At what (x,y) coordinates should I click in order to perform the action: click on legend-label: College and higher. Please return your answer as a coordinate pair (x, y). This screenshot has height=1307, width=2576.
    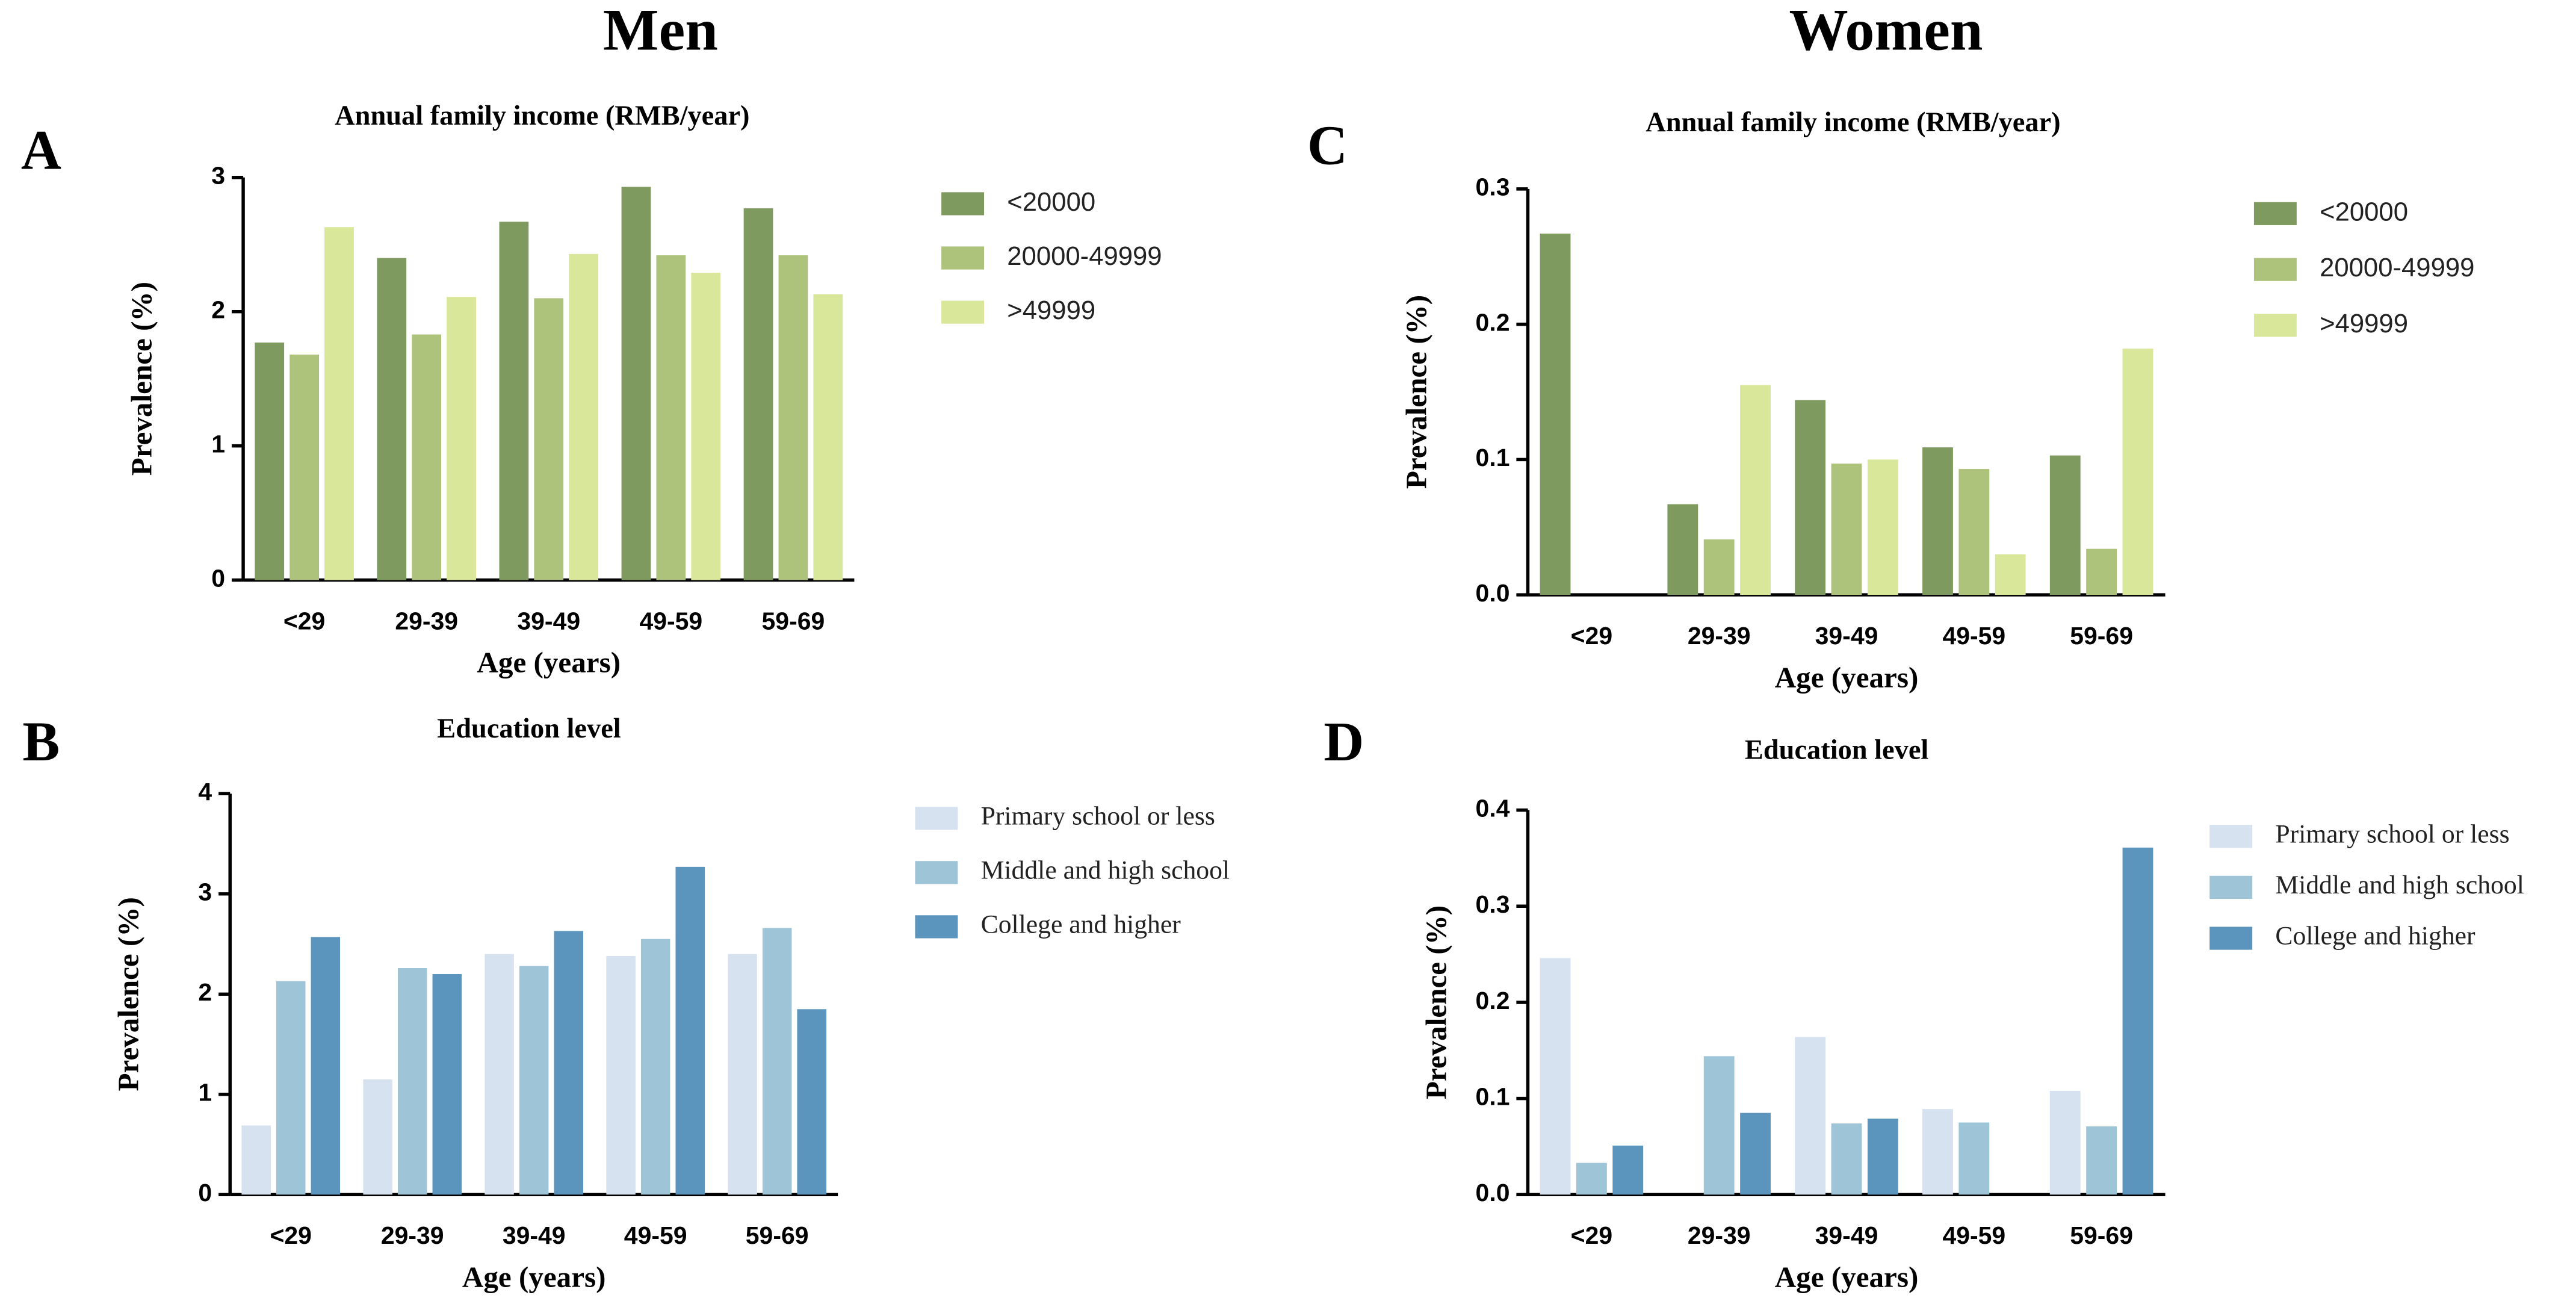
    Looking at the image, I should click on (2375, 937).